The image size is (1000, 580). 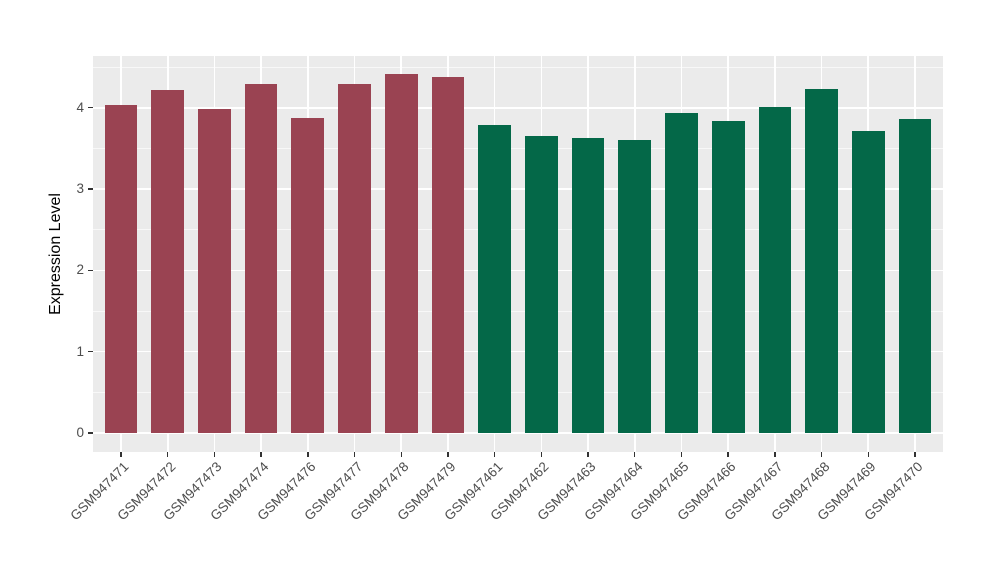 What do you see at coordinates (519, 491) in the screenshot?
I see `x-tick-label: GSM947462` at bounding box center [519, 491].